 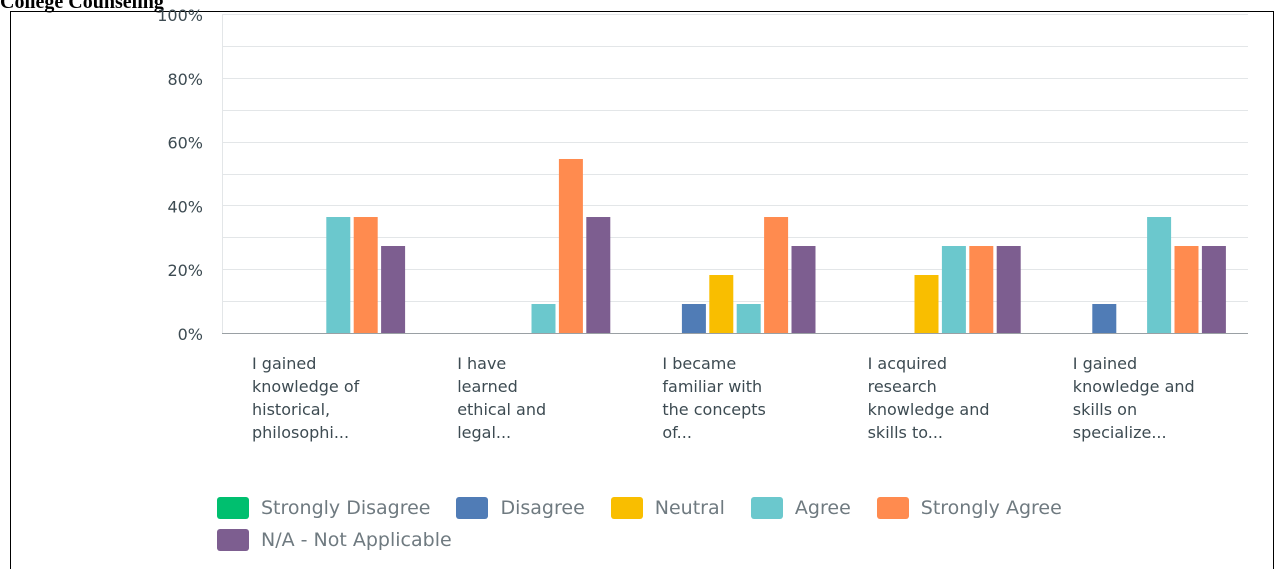 I want to click on legend-item: Strongly Disagree, so click(x=323, y=508).